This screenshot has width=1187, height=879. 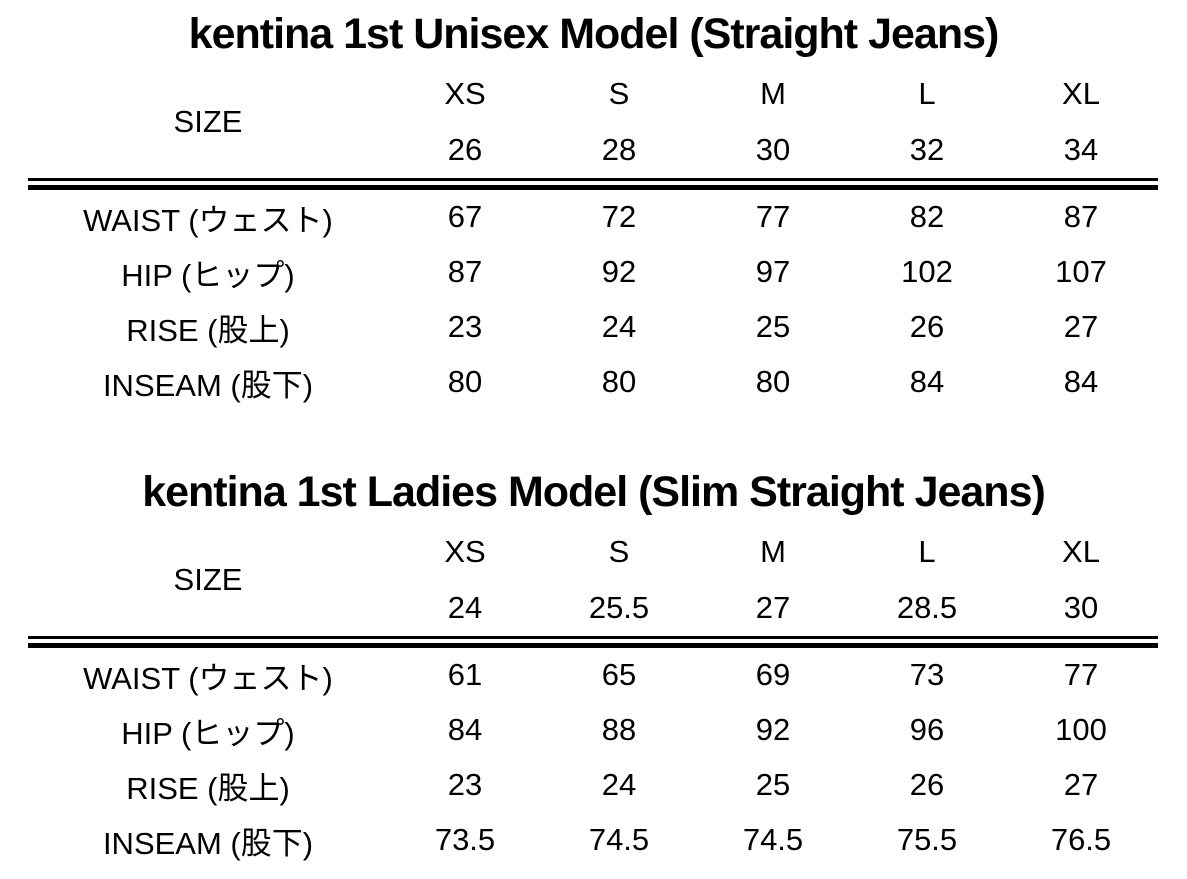 I want to click on inseam-value-xl: 76.5, so click(x=1081, y=839).